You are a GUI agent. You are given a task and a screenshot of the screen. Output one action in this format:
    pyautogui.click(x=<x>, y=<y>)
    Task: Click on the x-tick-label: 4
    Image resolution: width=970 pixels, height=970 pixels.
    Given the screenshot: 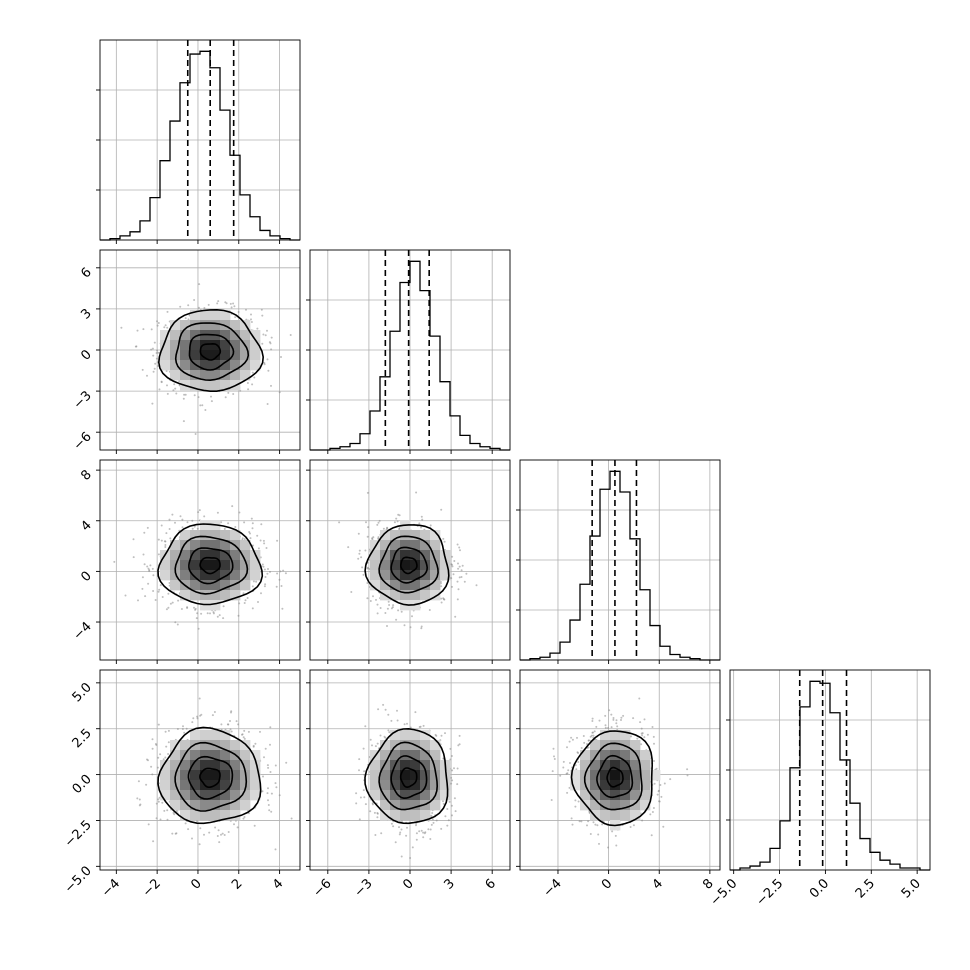 What is the action you would take?
    pyautogui.click(x=658, y=884)
    